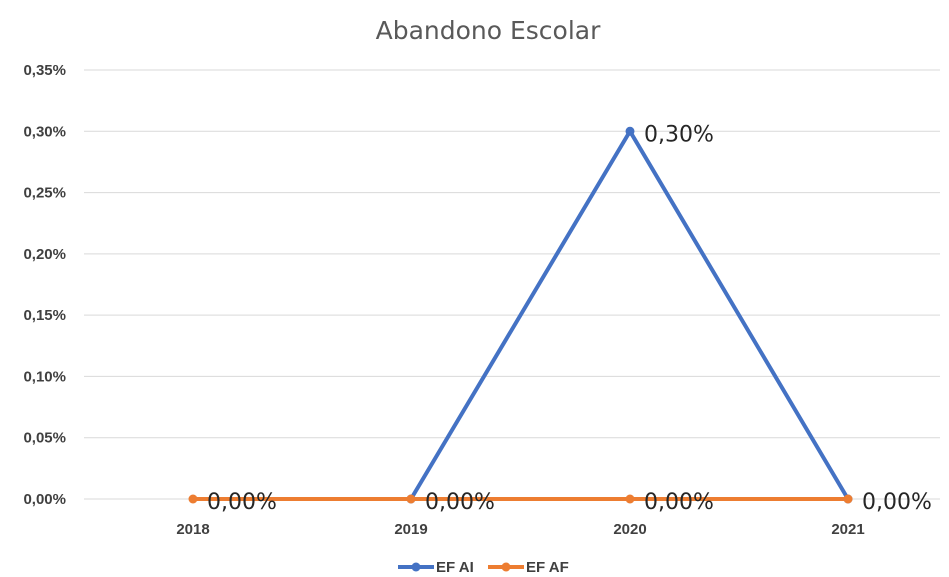 This screenshot has width=949, height=577. I want to click on legend-label: EF AI, so click(455, 567).